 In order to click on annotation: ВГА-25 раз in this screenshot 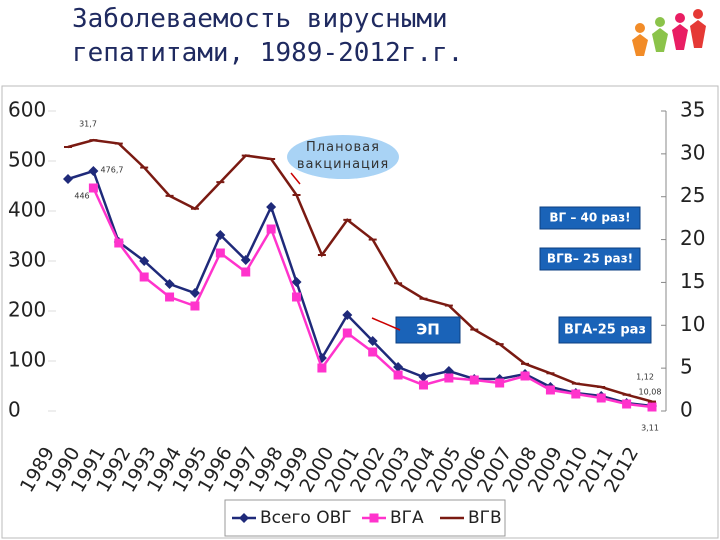, I will do `click(605, 330)`.